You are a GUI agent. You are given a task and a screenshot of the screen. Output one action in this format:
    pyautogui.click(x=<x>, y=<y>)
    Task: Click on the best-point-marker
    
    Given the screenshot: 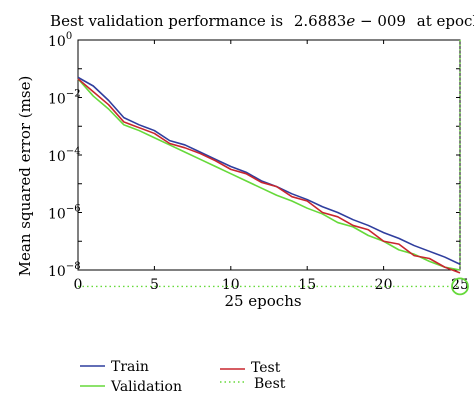 What is the action you would take?
    pyautogui.click(x=460, y=286)
    